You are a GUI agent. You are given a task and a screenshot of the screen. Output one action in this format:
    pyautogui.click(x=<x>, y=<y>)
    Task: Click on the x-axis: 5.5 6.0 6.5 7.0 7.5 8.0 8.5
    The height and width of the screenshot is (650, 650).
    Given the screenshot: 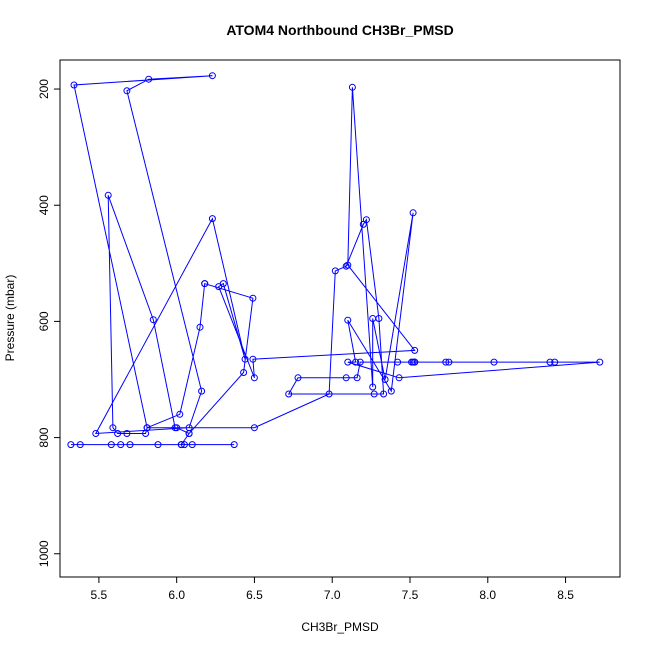 What is the action you would take?
    pyautogui.click(x=332, y=589)
    